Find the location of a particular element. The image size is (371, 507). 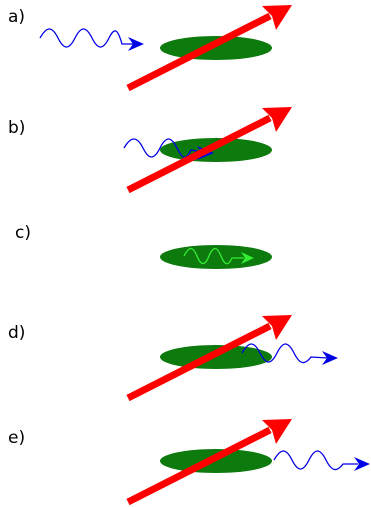

panel-b: b) is located at coordinates (150, 150).